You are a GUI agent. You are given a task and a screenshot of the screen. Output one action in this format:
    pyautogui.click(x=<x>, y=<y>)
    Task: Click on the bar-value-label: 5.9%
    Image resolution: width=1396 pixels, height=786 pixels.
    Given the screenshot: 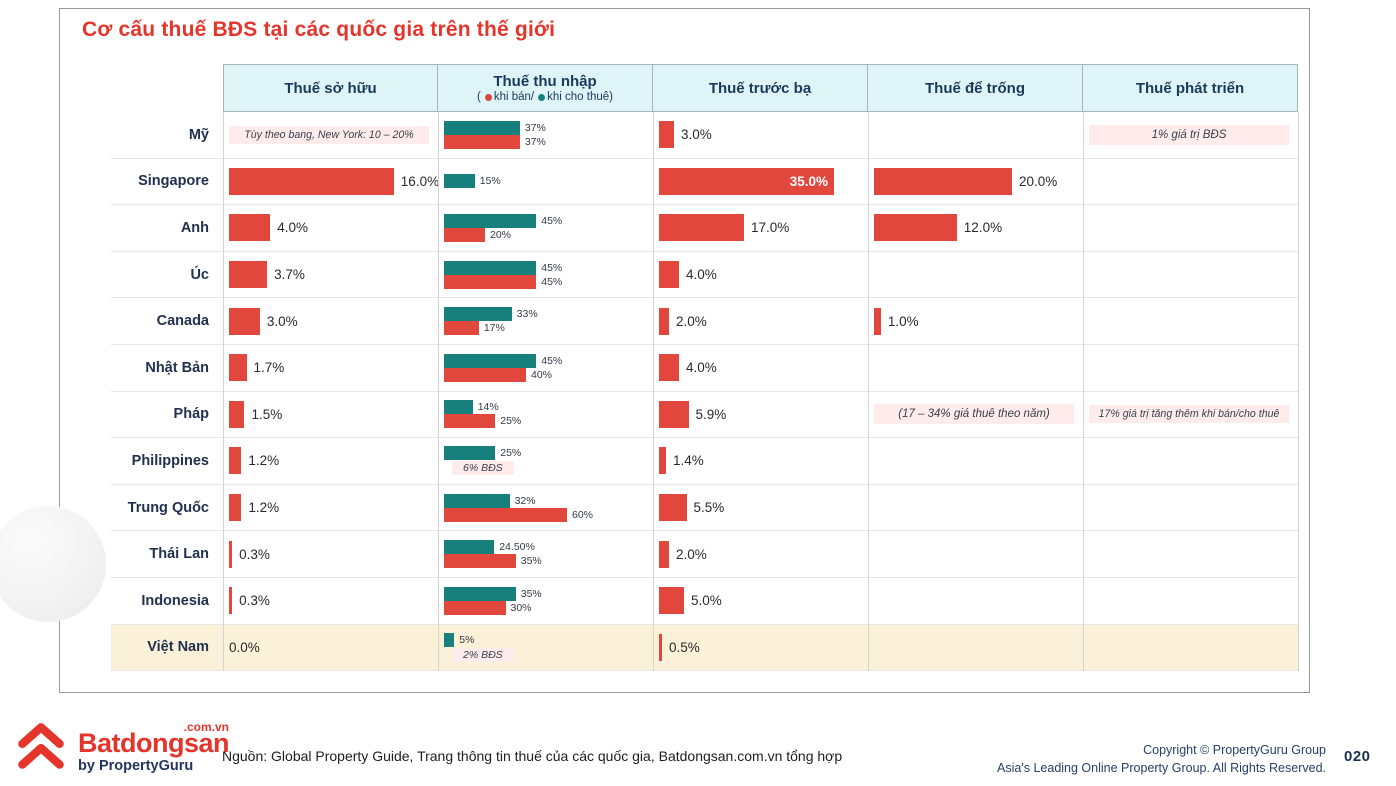 What is the action you would take?
    pyautogui.click(x=711, y=414)
    